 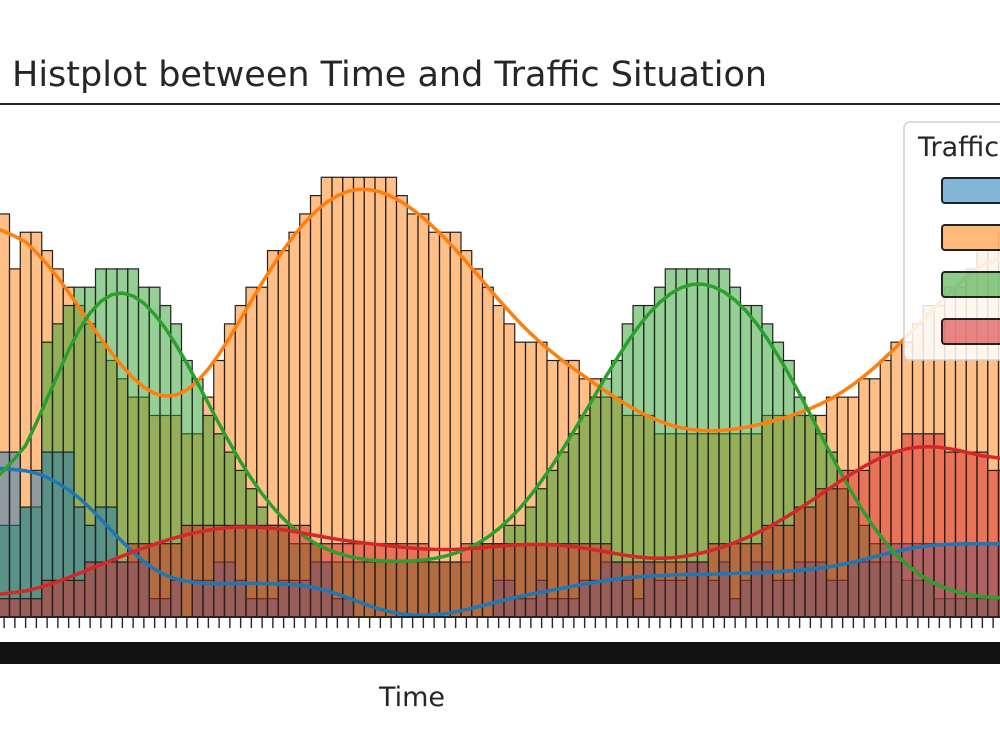 What do you see at coordinates (971, 331) in the screenshot?
I see `legend-swatch-high` at bounding box center [971, 331].